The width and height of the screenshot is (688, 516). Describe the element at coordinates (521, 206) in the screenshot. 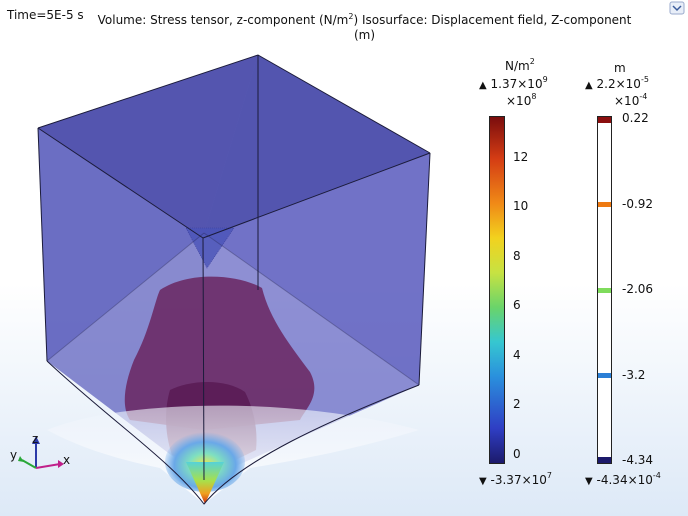

I see `stress-tick: 10` at that location.